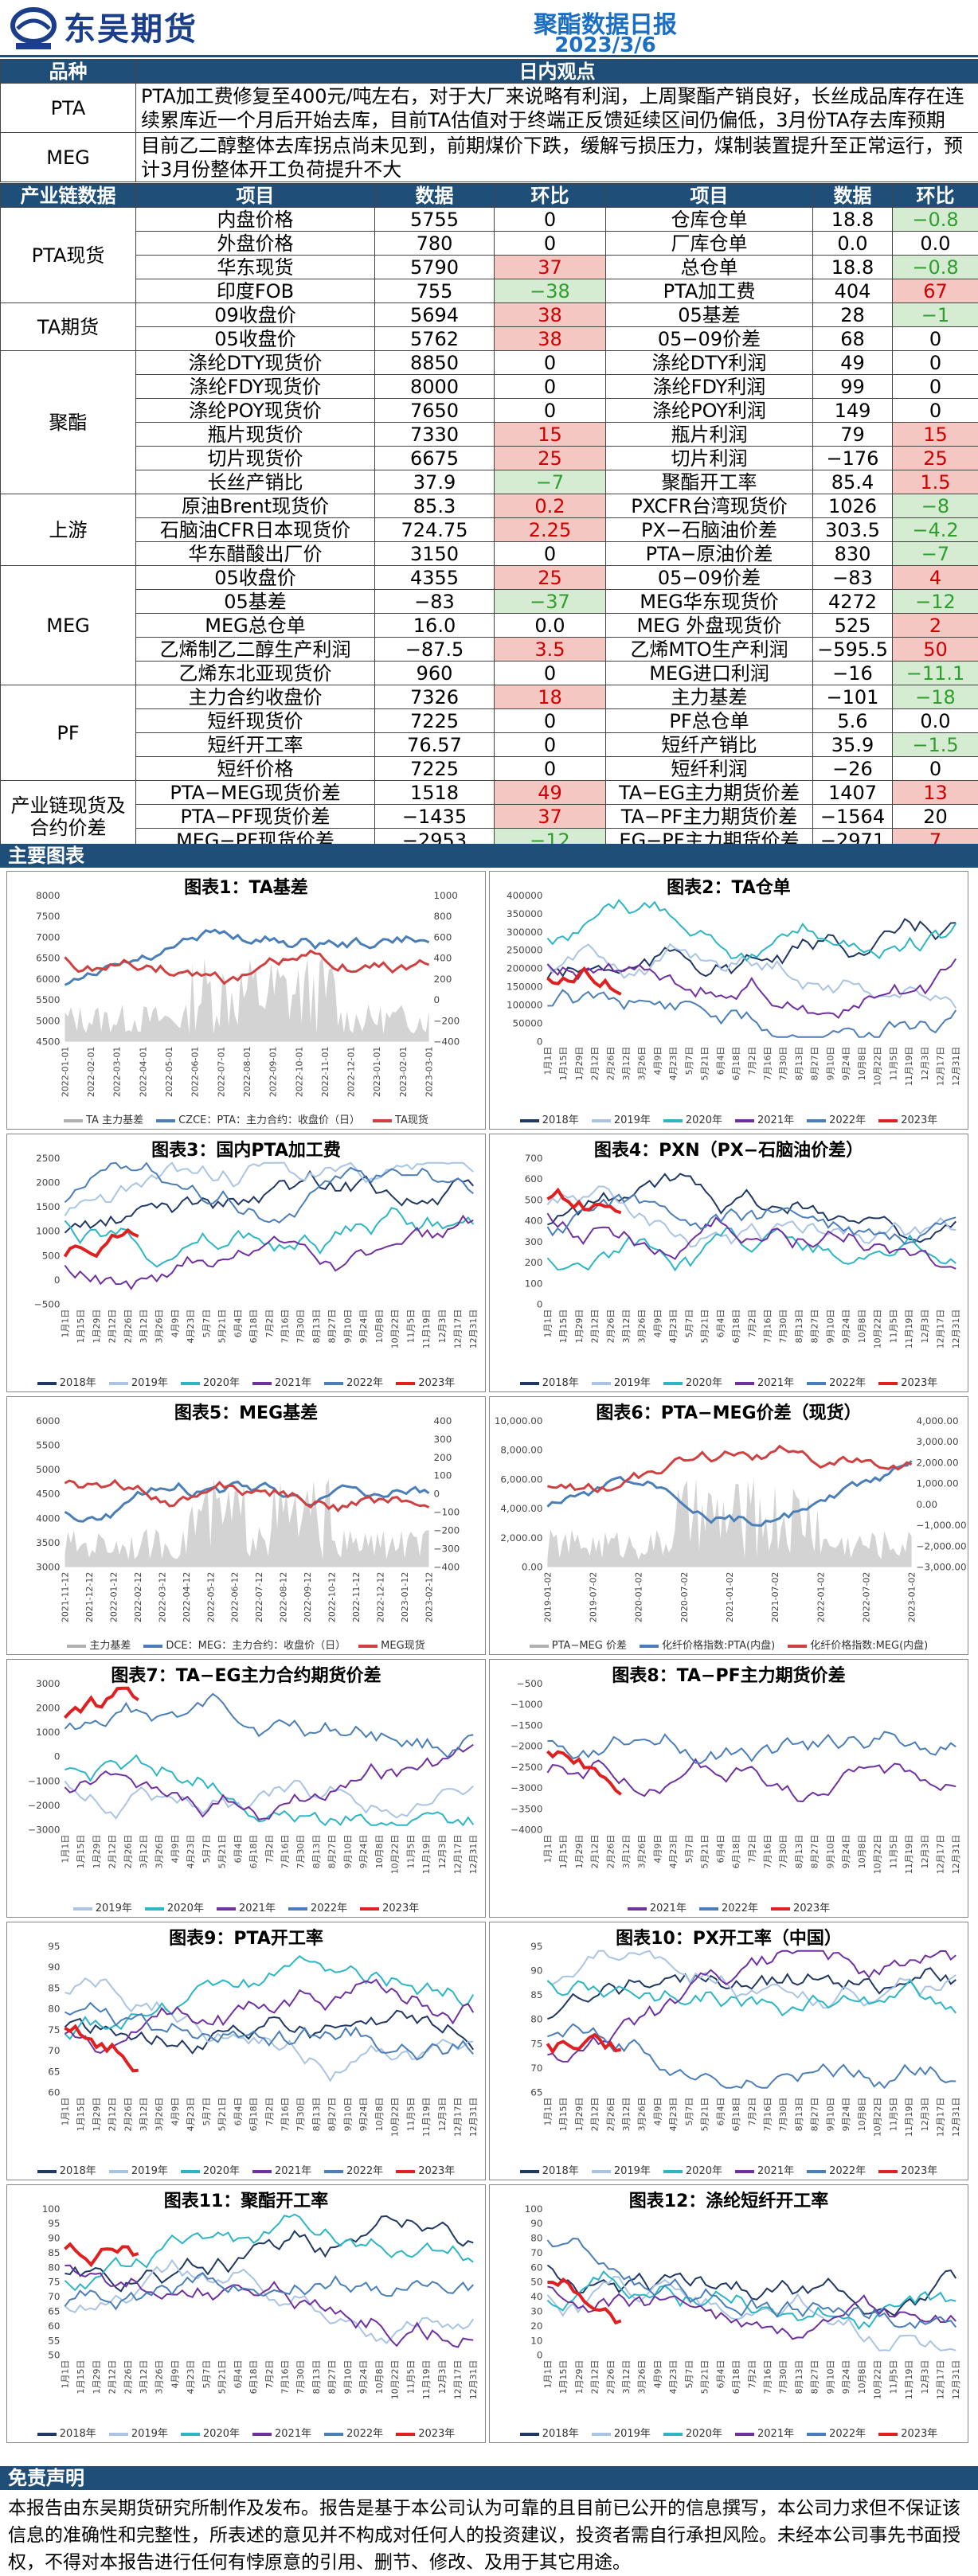 The image size is (978, 2576). I want to click on y2-tick-label: −300, so click(447, 1549).